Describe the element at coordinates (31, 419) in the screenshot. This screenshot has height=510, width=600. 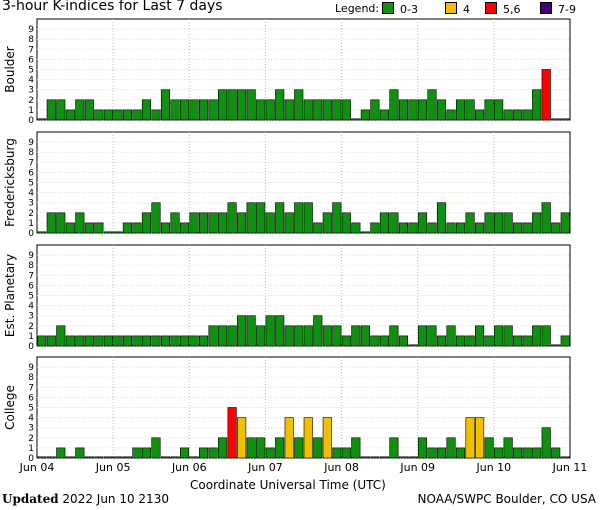
I see `y-tick-label: 4` at that location.